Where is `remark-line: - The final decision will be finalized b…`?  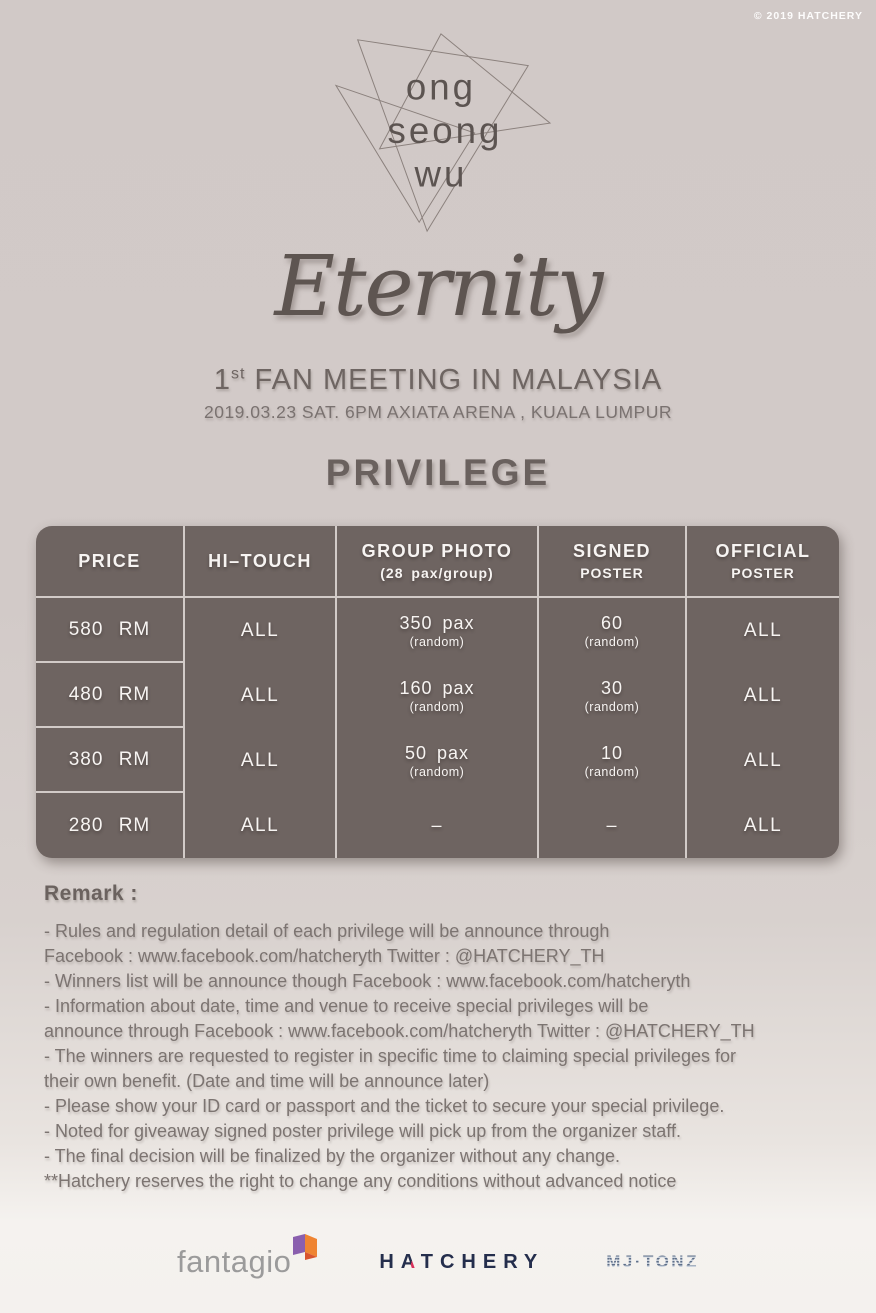 remark-line: - The final decision will be finalized b… is located at coordinates (332, 1156).